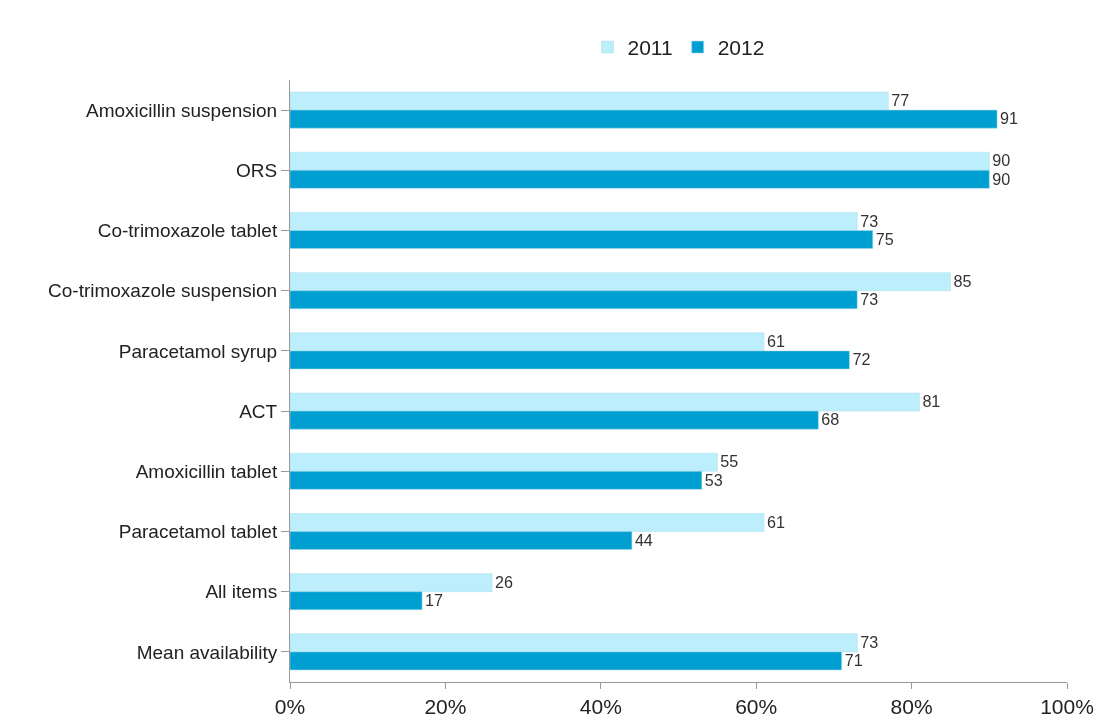  Describe the element at coordinates (600, 707) in the screenshot. I see `x-tick-label: 40%` at that location.